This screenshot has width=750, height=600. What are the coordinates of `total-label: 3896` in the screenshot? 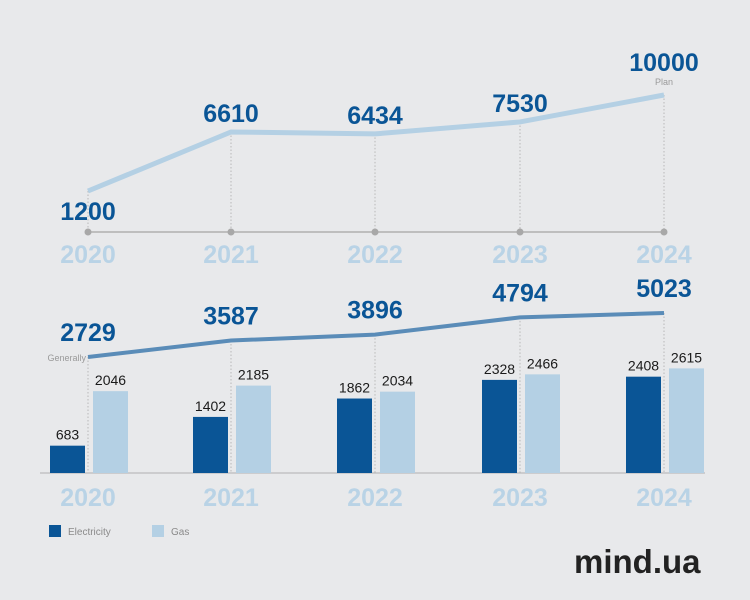 It's located at (375, 311).